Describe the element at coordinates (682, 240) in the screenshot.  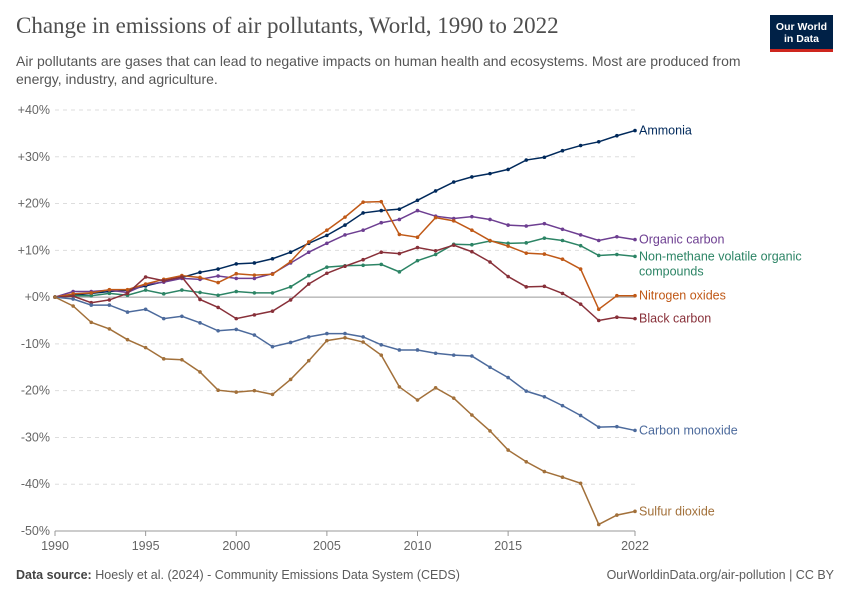
I see `legend-label-organic-carbon: Organic carbon` at that location.